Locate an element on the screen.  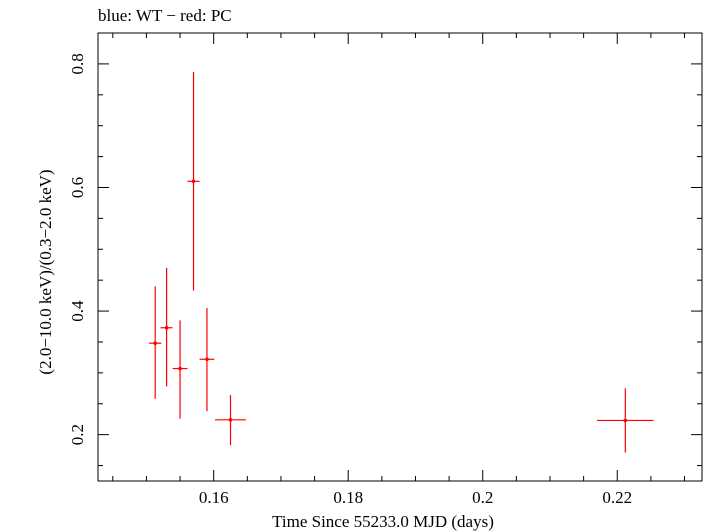
y-tick-label: 0.4 is located at coordinates (77, 311).